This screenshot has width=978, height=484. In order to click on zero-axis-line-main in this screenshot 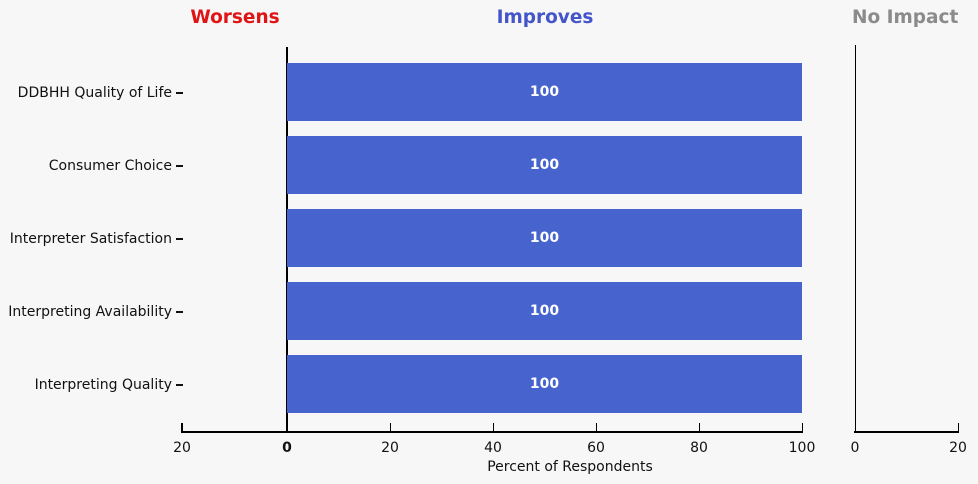, I will do `click(287, 239)`.